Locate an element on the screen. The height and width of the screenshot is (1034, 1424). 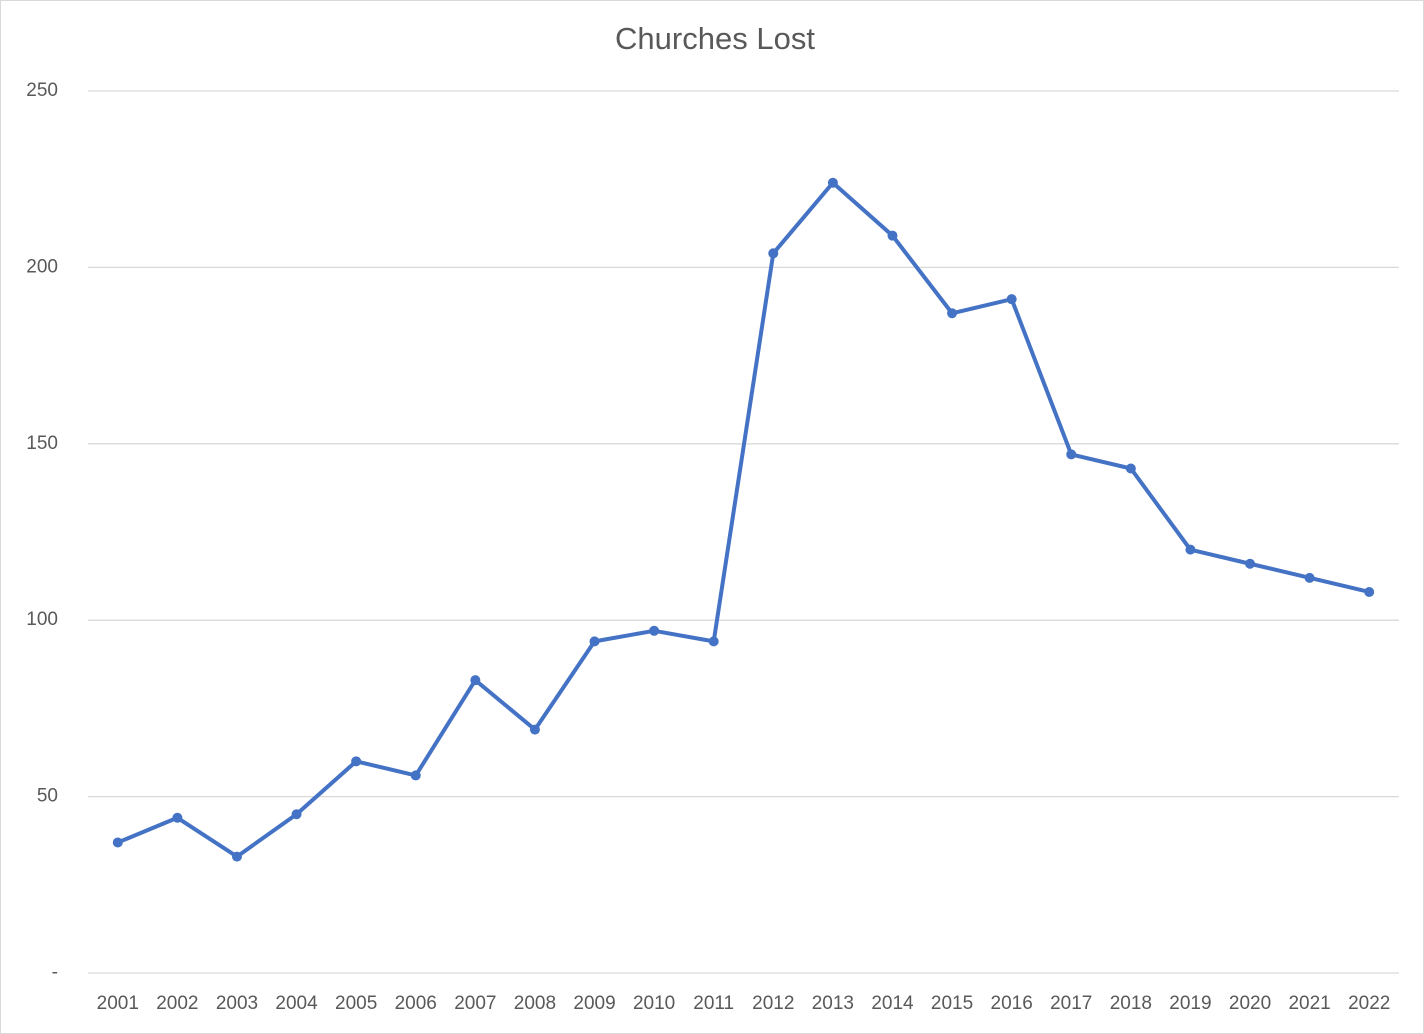
y-tick-label: 100 is located at coordinates (42, 619).